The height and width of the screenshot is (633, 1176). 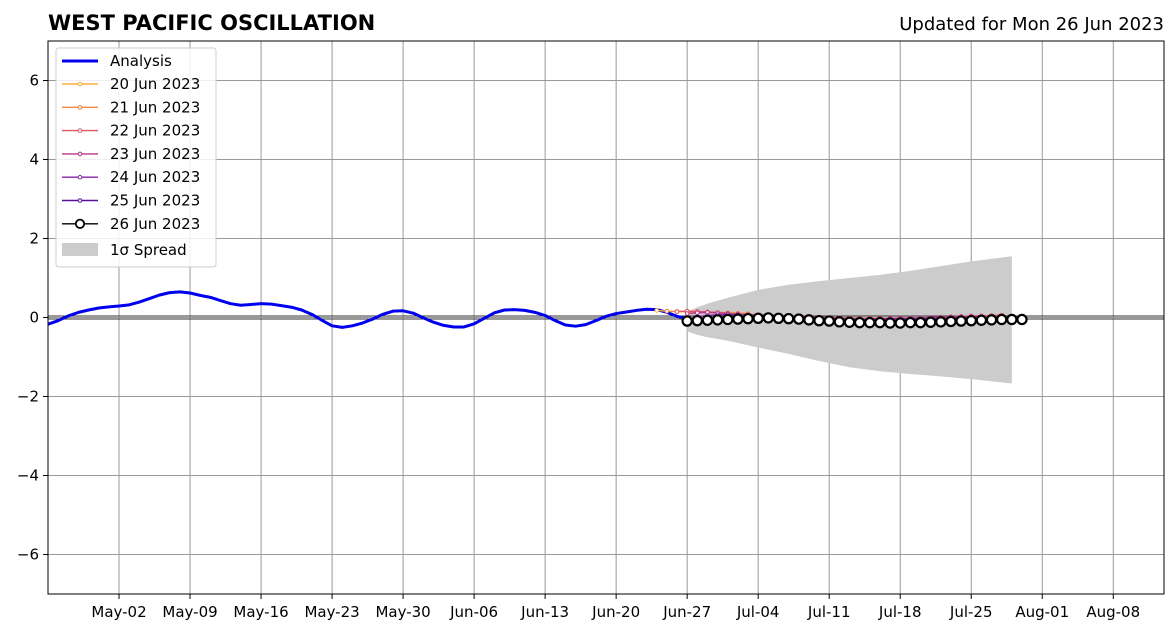 What do you see at coordinates (80, 249) in the screenshot?
I see `legend-swatch-spread` at bounding box center [80, 249].